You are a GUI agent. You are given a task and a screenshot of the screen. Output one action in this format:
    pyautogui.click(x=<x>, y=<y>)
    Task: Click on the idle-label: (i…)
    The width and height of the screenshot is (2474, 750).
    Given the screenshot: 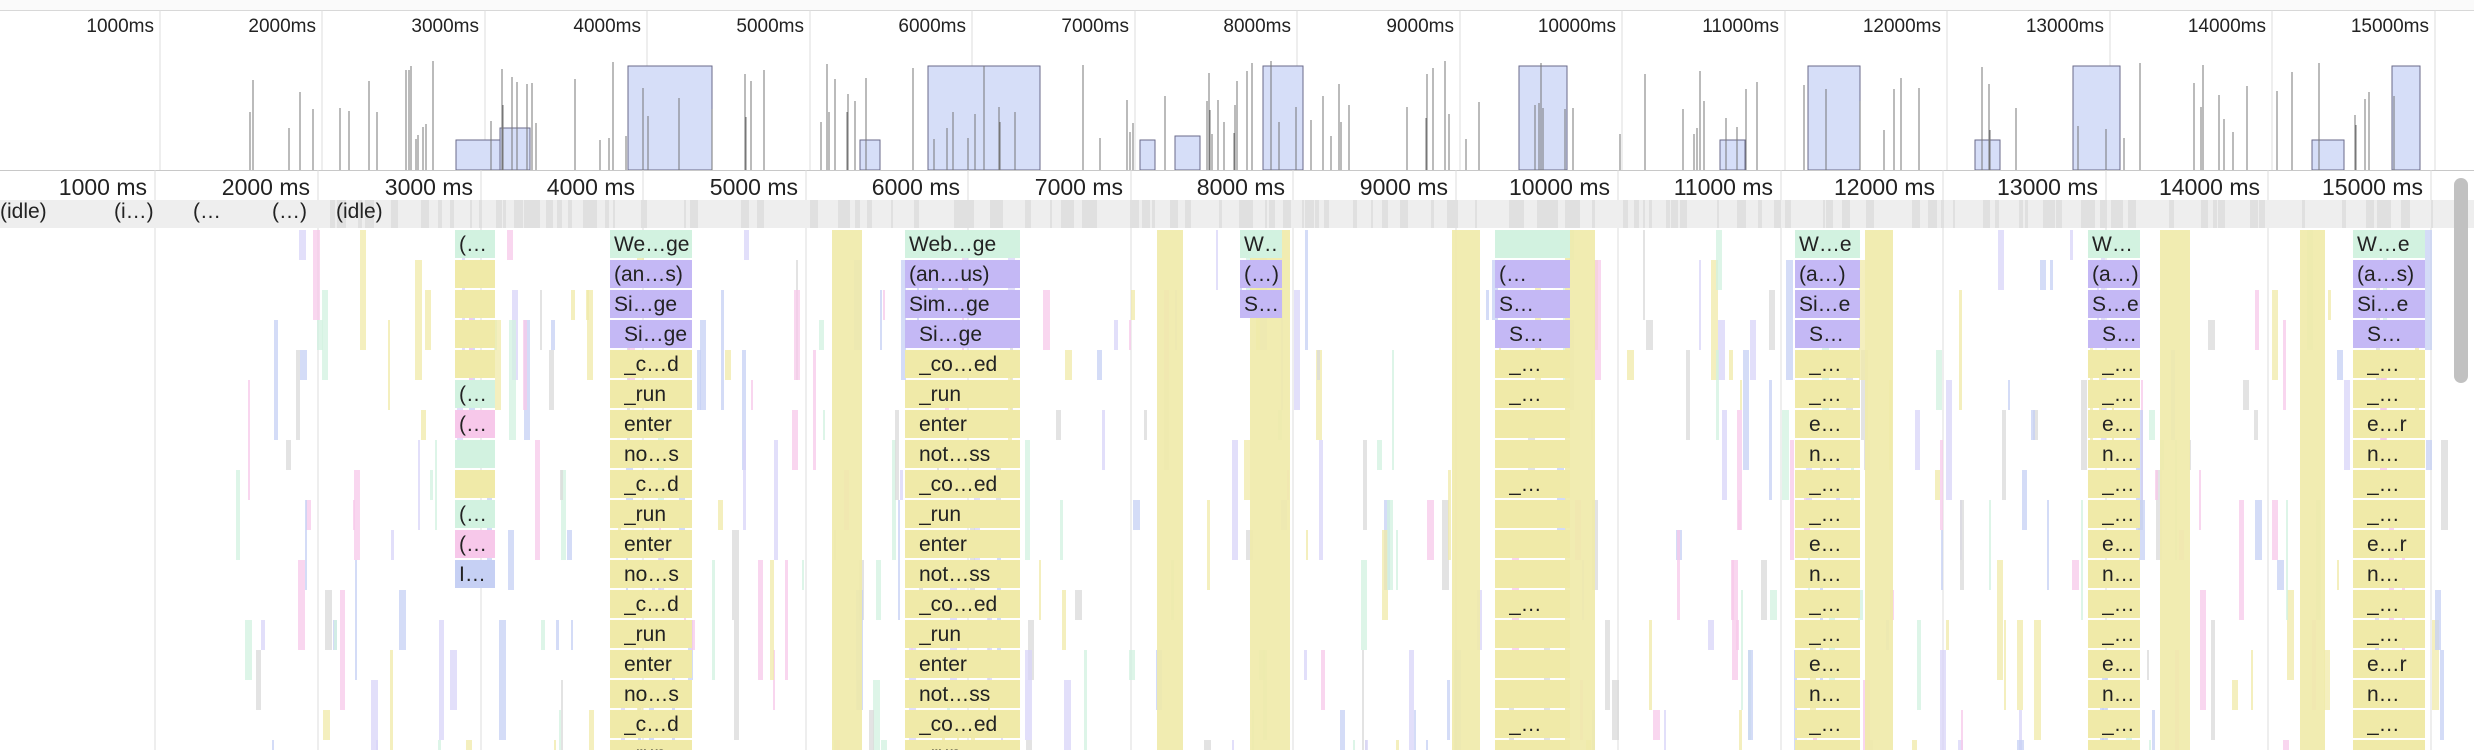 What is the action you would take?
    pyautogui.click(x=134, y=211)
    